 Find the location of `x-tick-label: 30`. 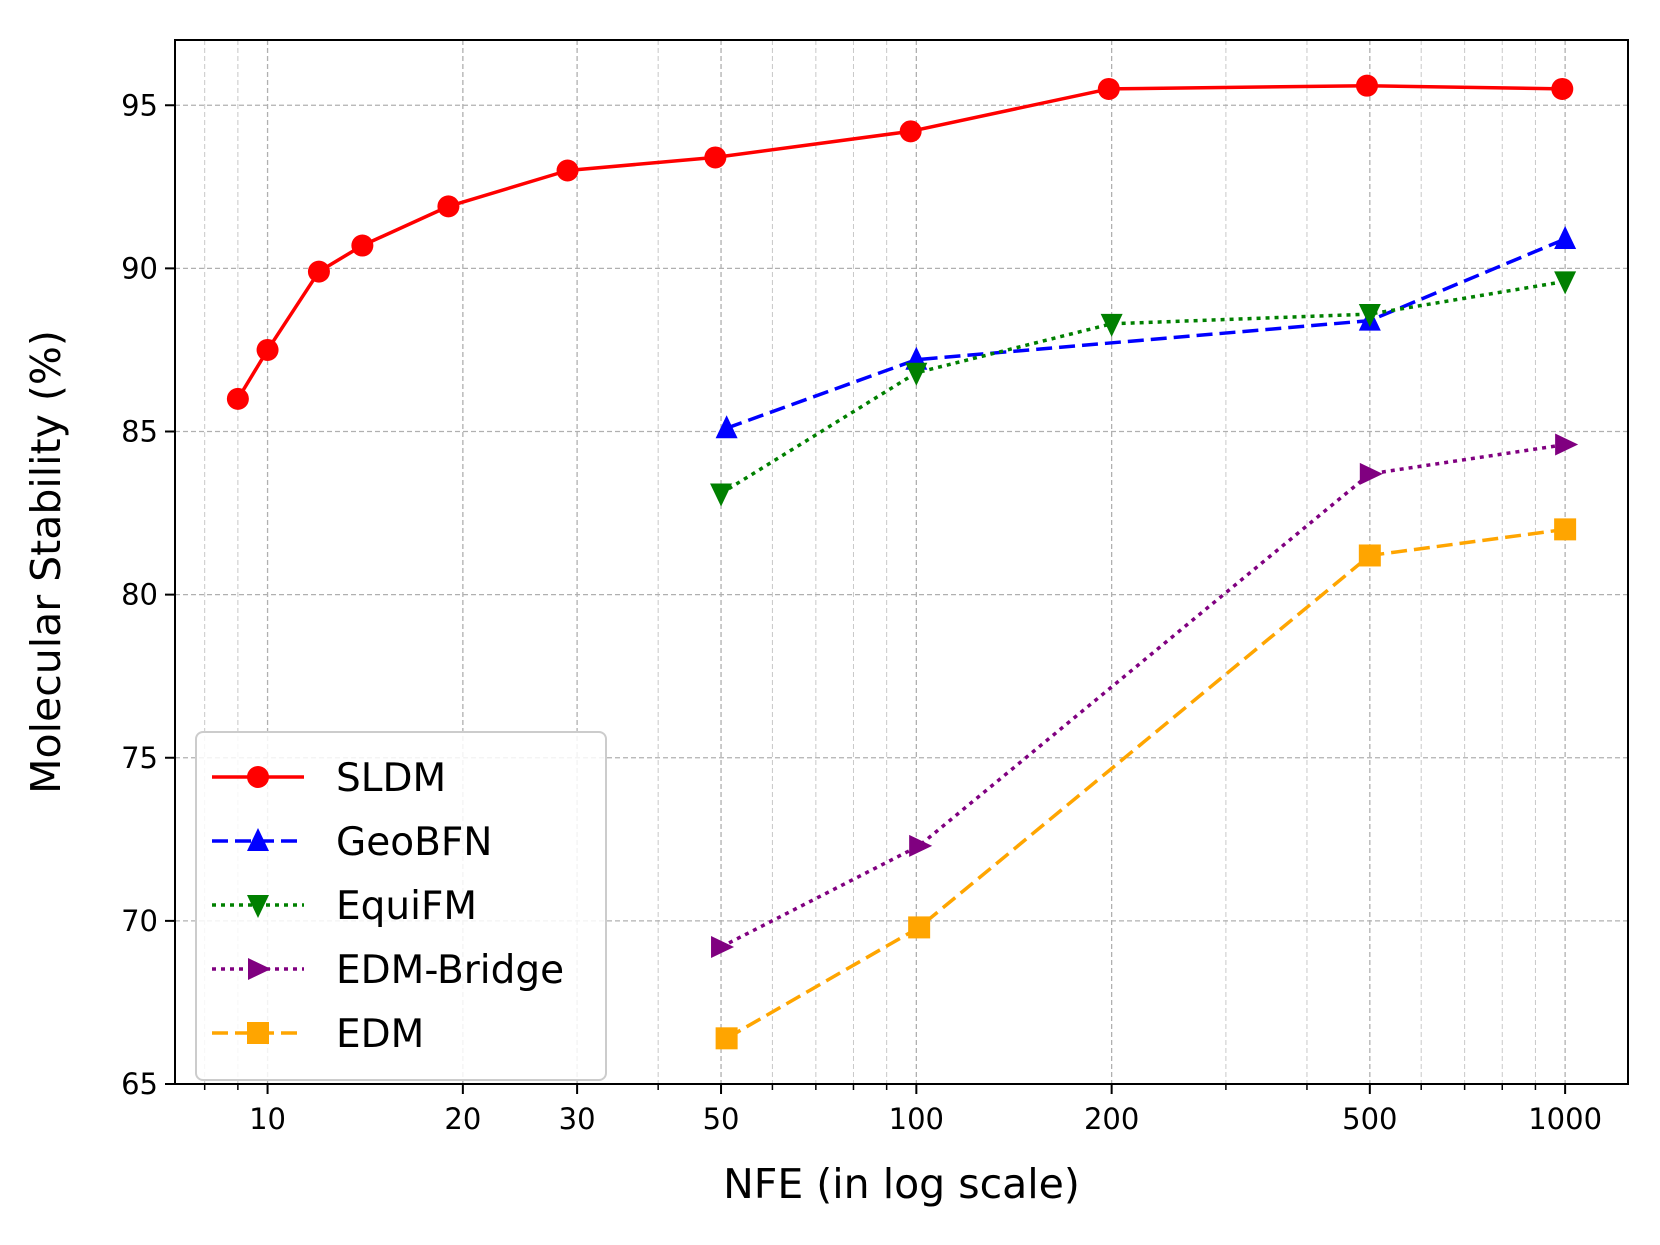

x-tick-label: 30 is located at coordinates (577, 1119).